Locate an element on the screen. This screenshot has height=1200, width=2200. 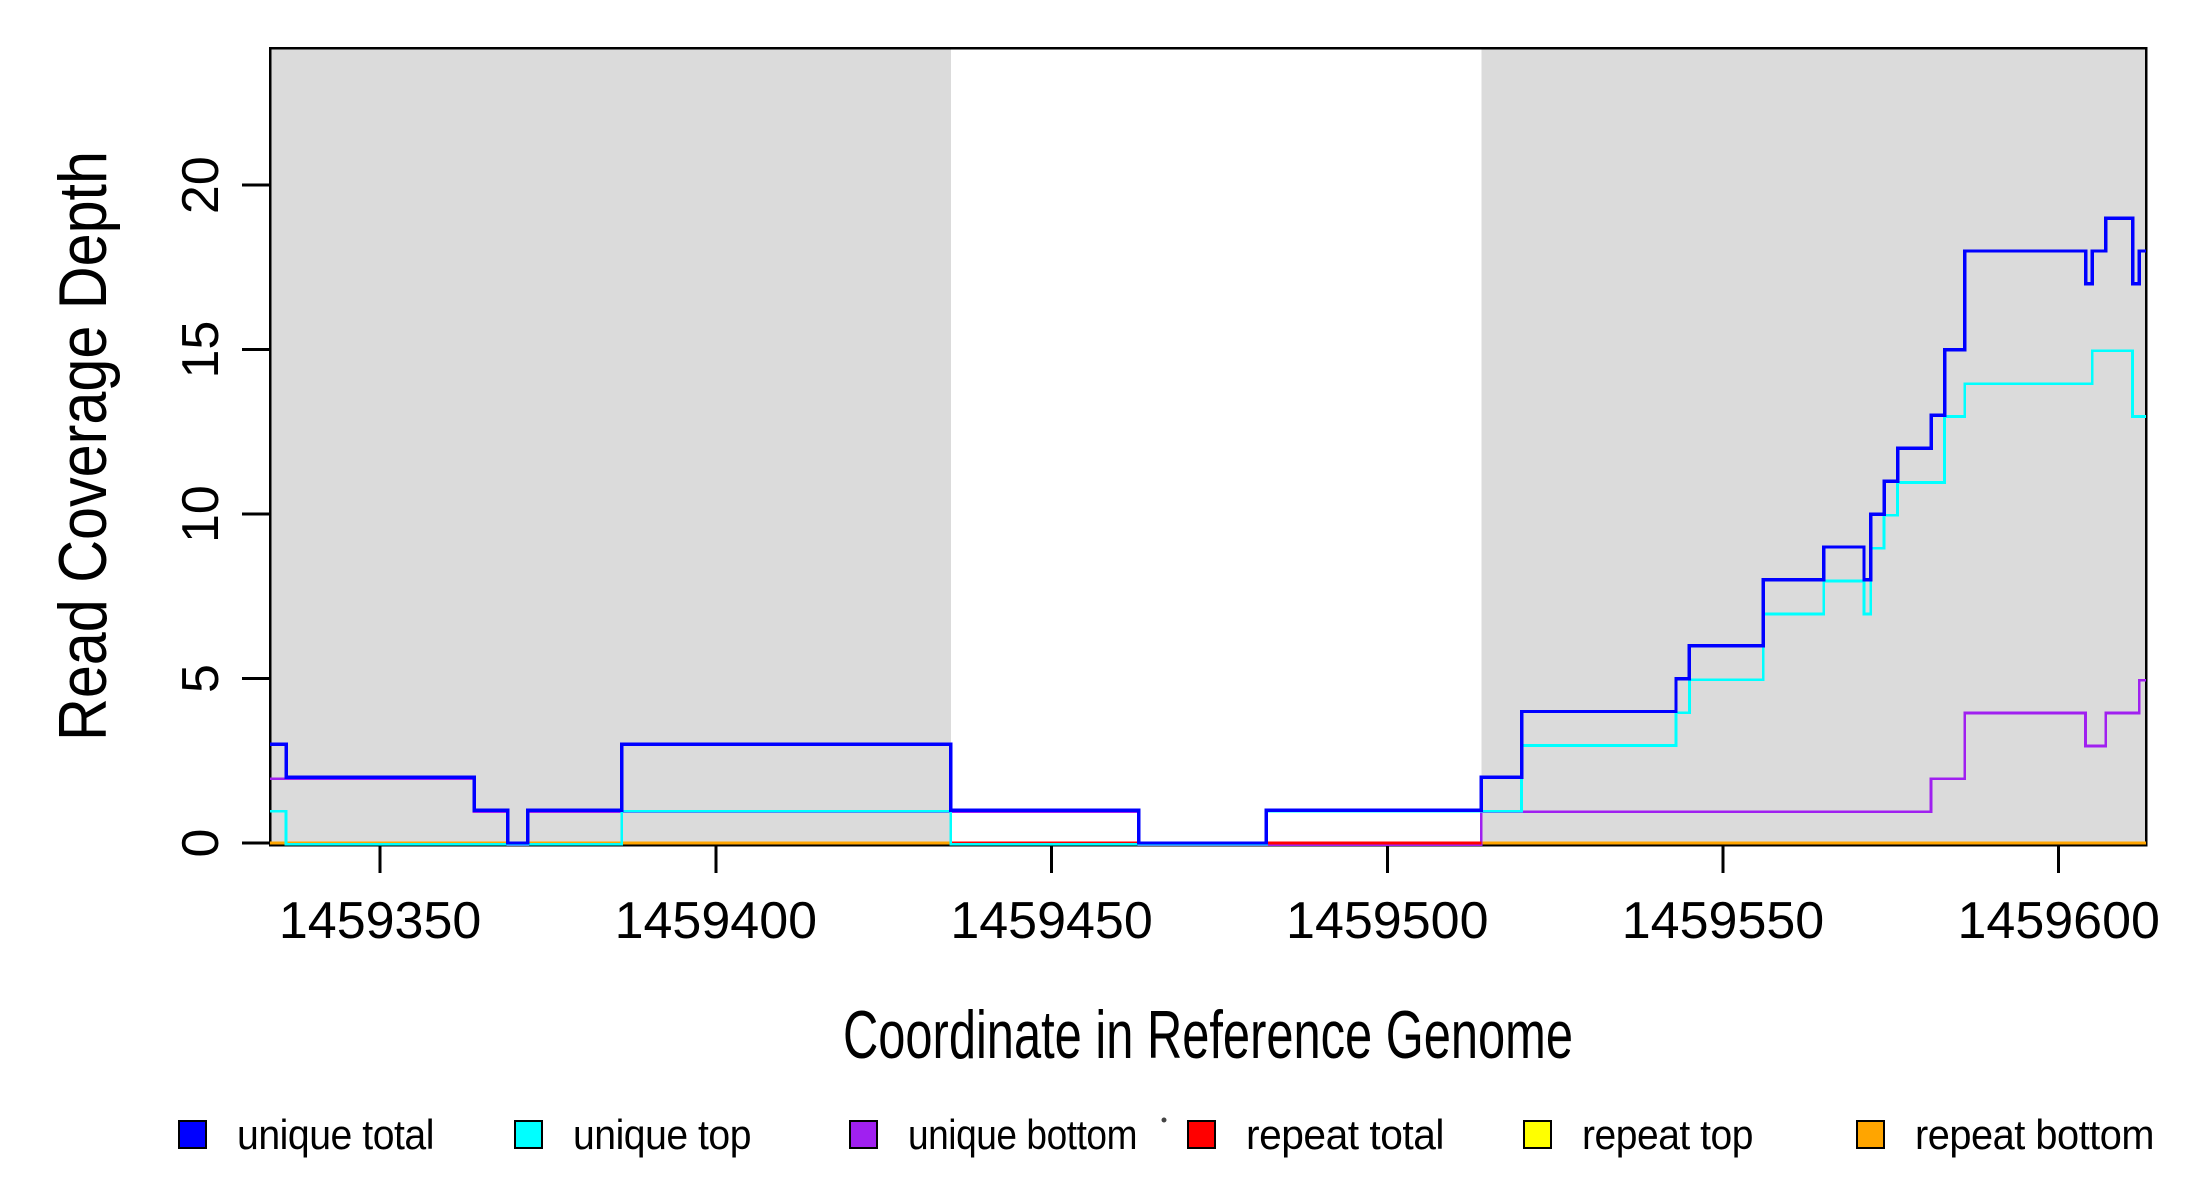
legend-swatch-unique-top is located at coordinates (528, 1134).